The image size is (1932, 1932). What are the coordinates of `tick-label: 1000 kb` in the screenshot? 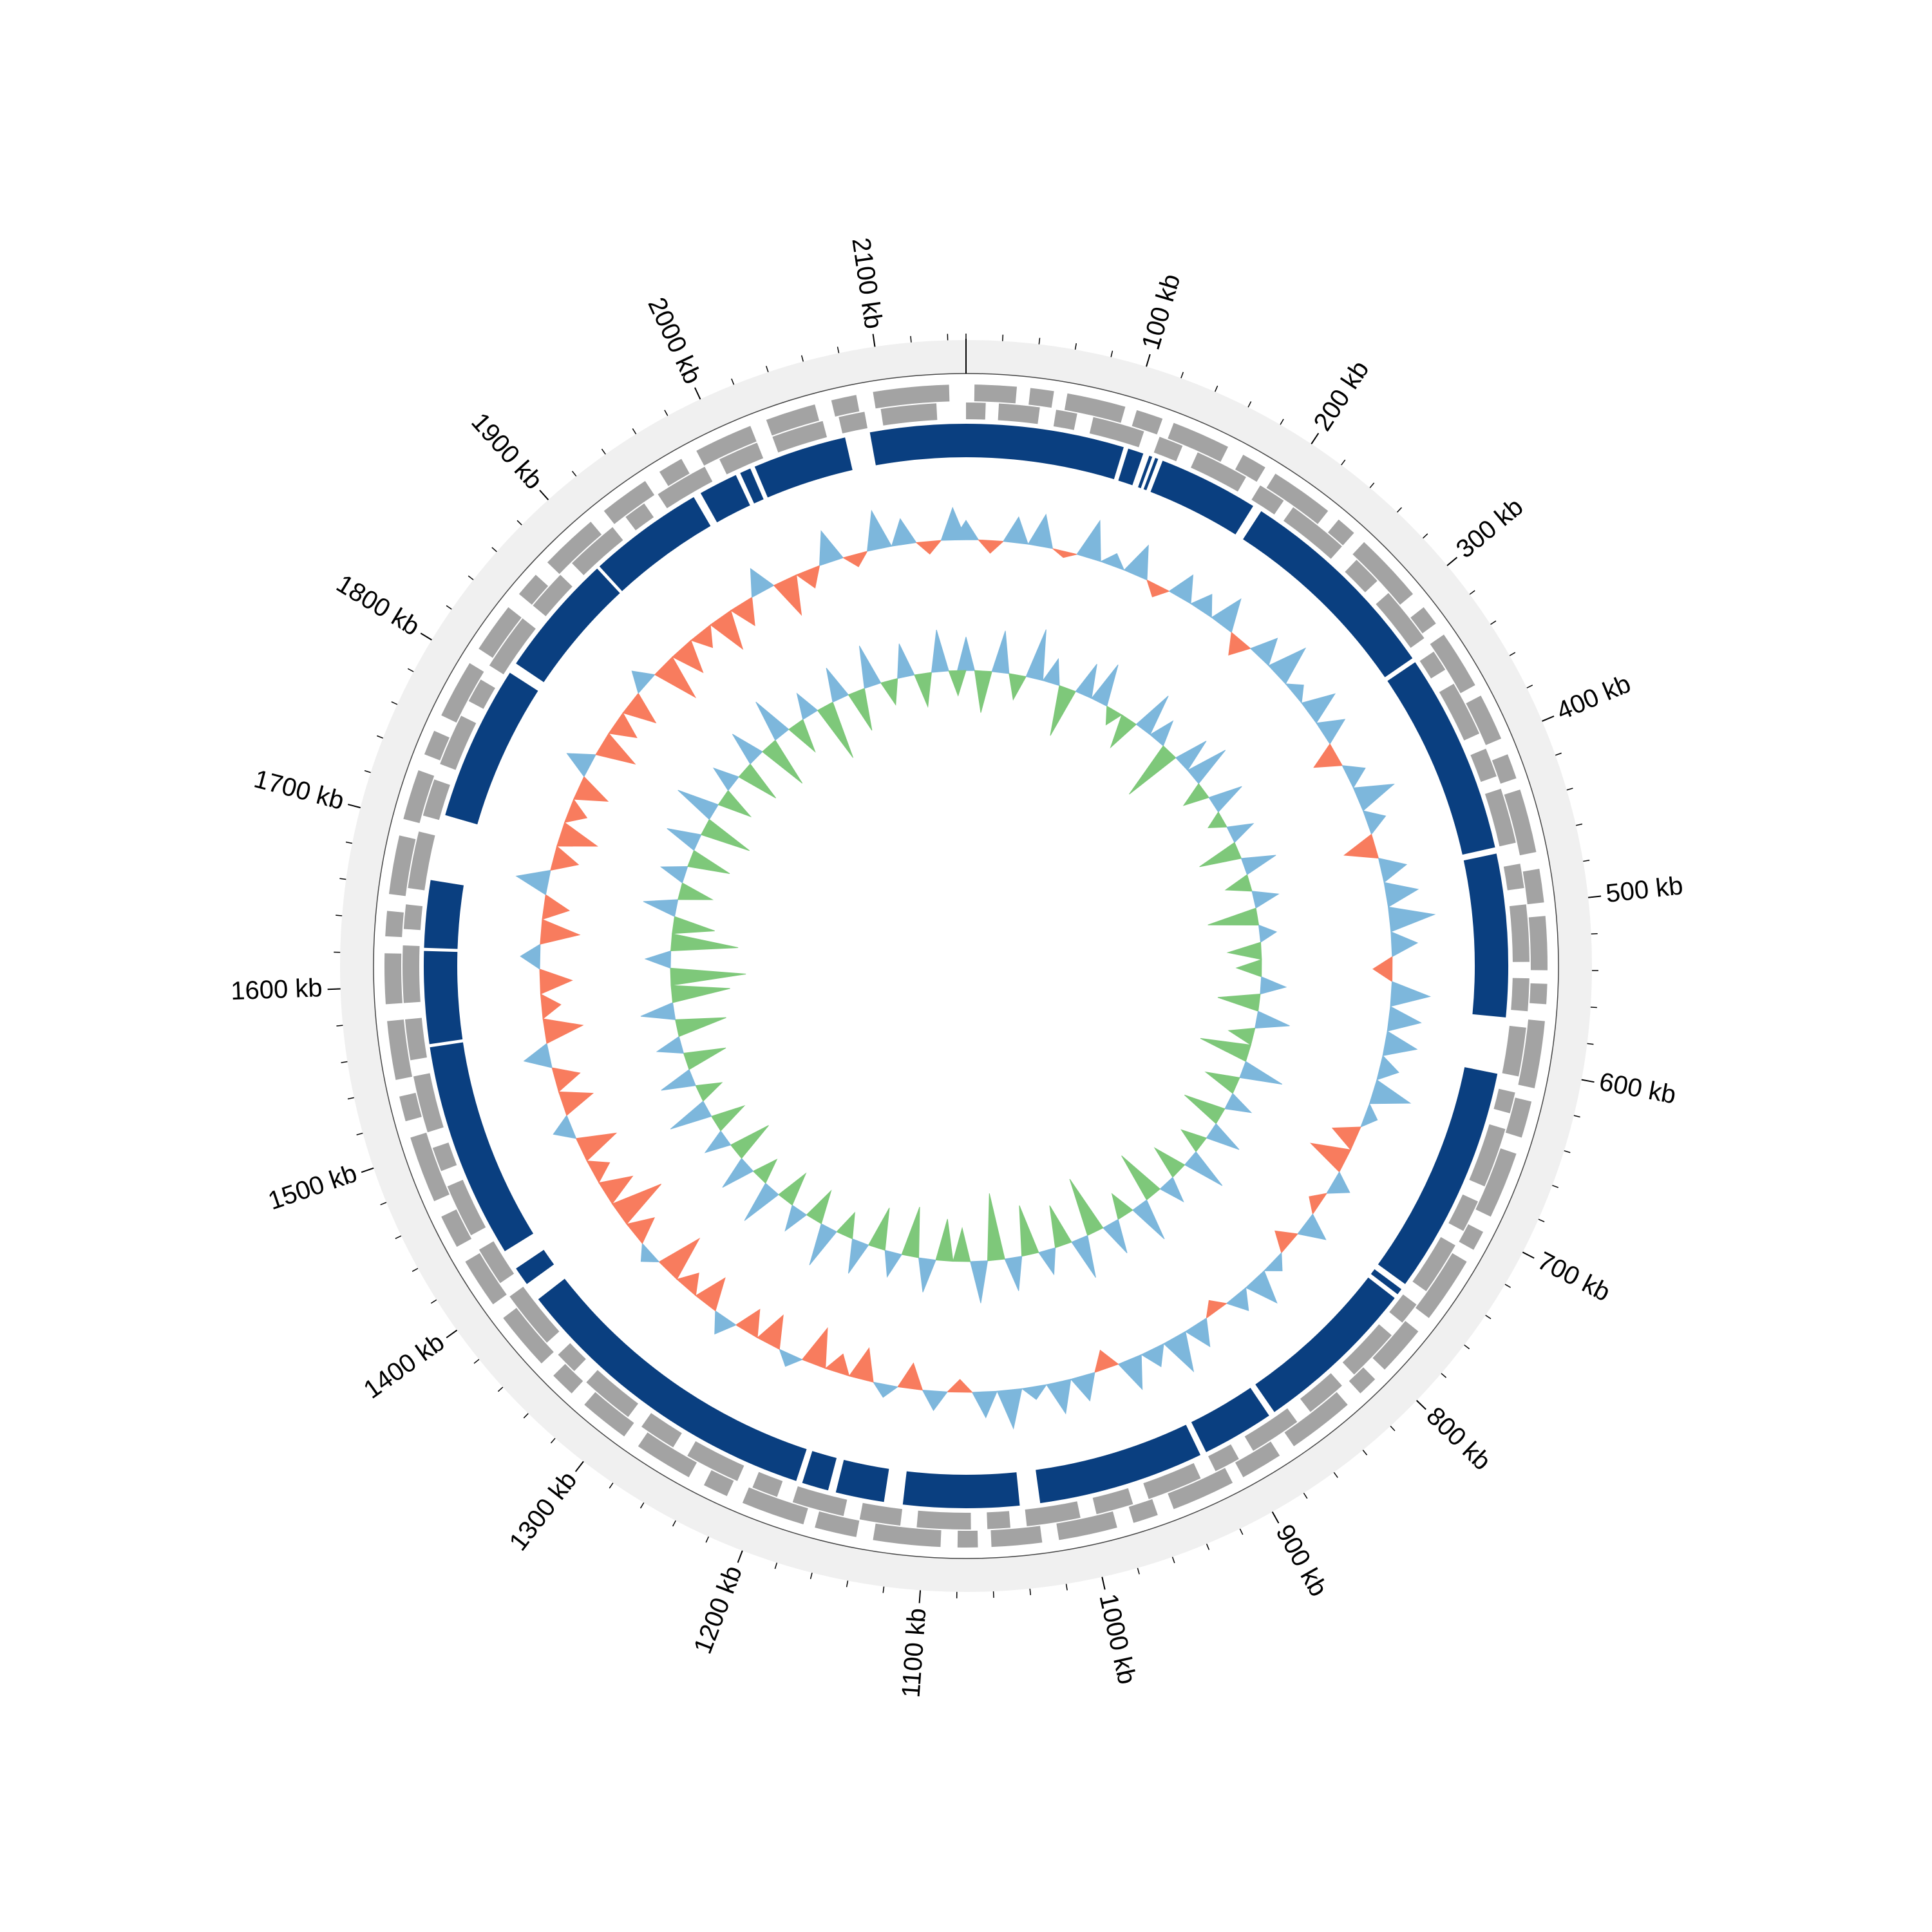 It's located at (1117, 1639).